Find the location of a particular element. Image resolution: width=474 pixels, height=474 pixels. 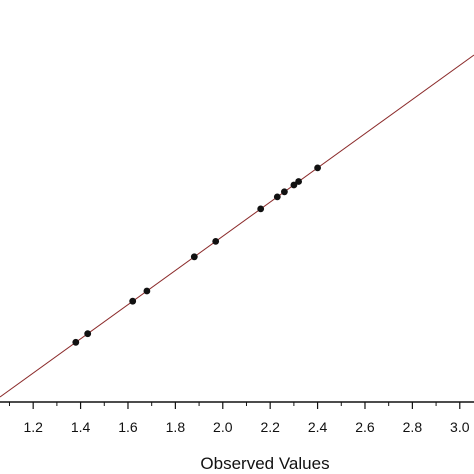

x-axis-title: Observed Values is located at coordinates (264, 463).